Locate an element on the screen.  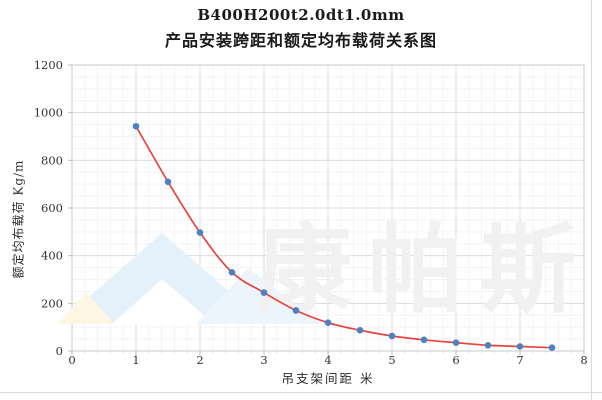
y-tick-label: 1200 is located at coordinates (48, 65).